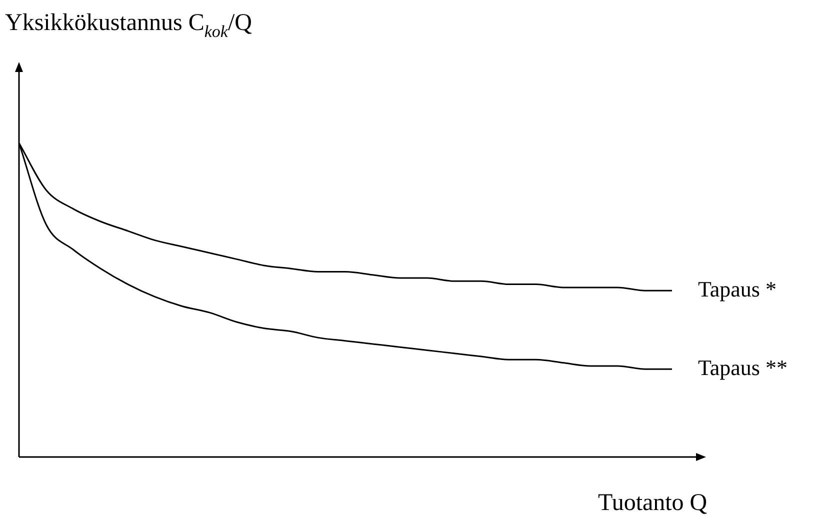 The width and height of the screenshot is (827, 521). Describe the element at coordinates (653, 503) in the screenshot. I see `x-axis-title: Tuotanto Q` at that location.